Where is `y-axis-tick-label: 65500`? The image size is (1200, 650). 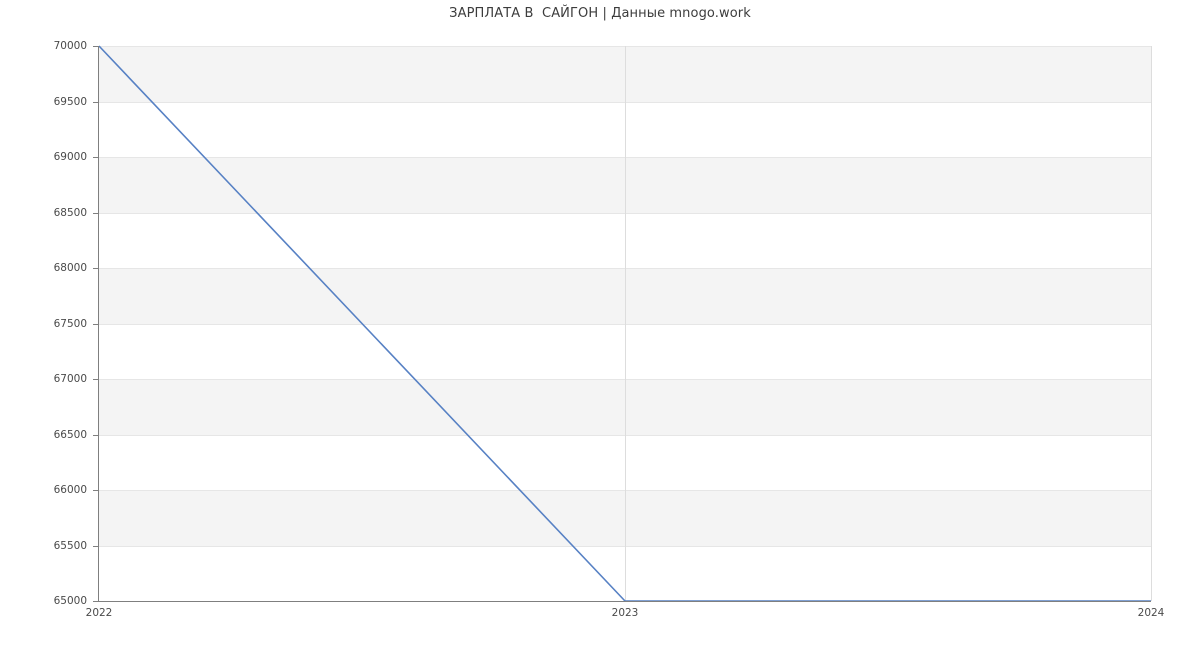
y-axis-tick-label: 65500 is located at coordinates (70, 545).